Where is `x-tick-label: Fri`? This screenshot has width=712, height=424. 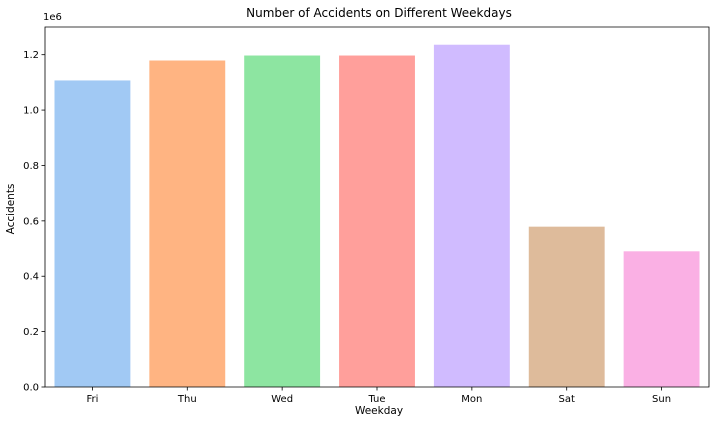 x-tick-label: Fri is located at coordinates (92, 399).